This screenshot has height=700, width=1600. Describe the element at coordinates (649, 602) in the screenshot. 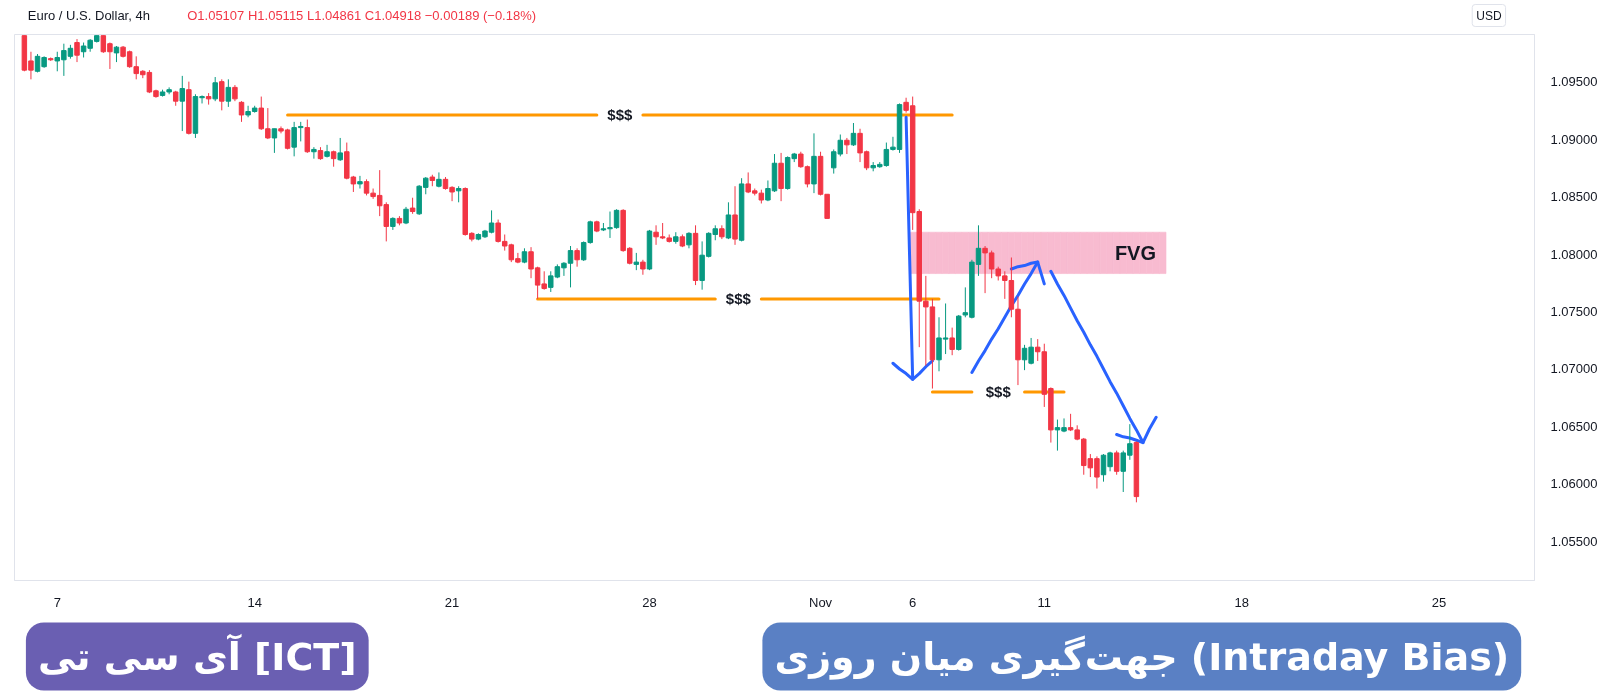

I see `x-tick-label: 28` at that location.